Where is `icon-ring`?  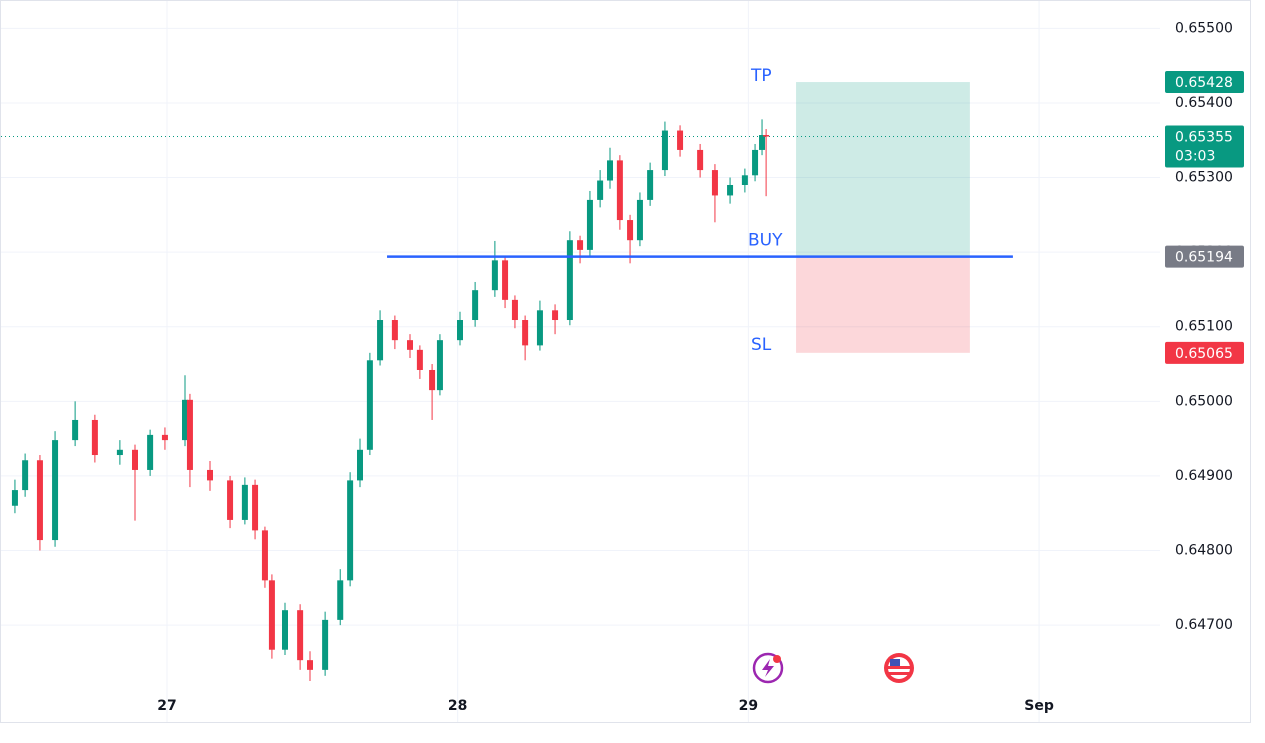
icon-ring is located at coordinates (768, 668).